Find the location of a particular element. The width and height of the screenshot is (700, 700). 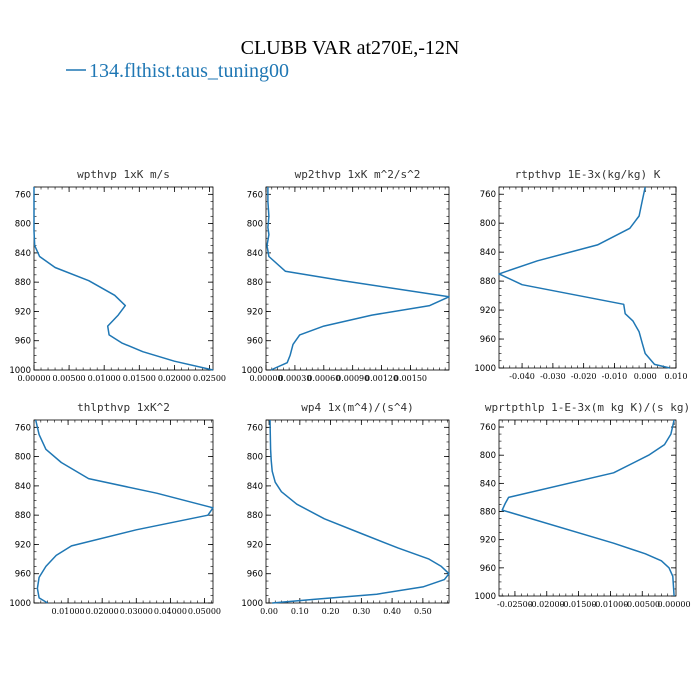

x-tick-label: -0.010 is located at coordinates (615, 376).